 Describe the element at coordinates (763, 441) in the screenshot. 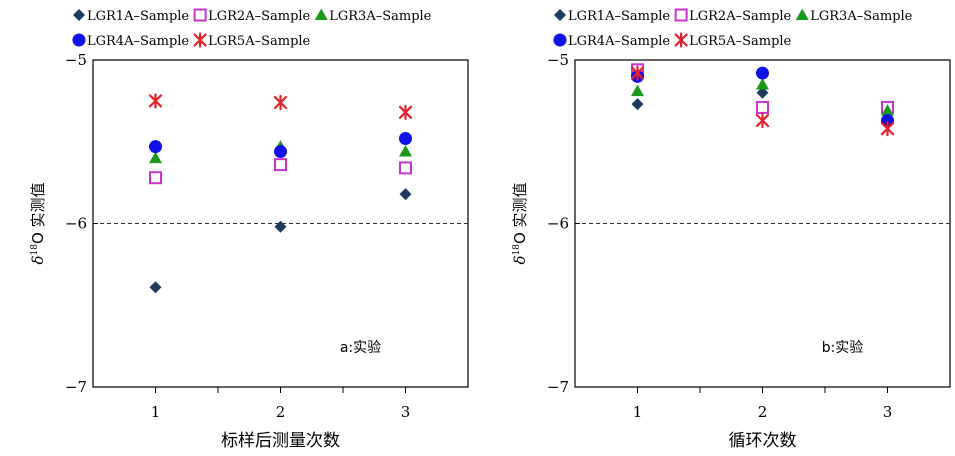

I see `x-axis-label: 循环次数` at that location.